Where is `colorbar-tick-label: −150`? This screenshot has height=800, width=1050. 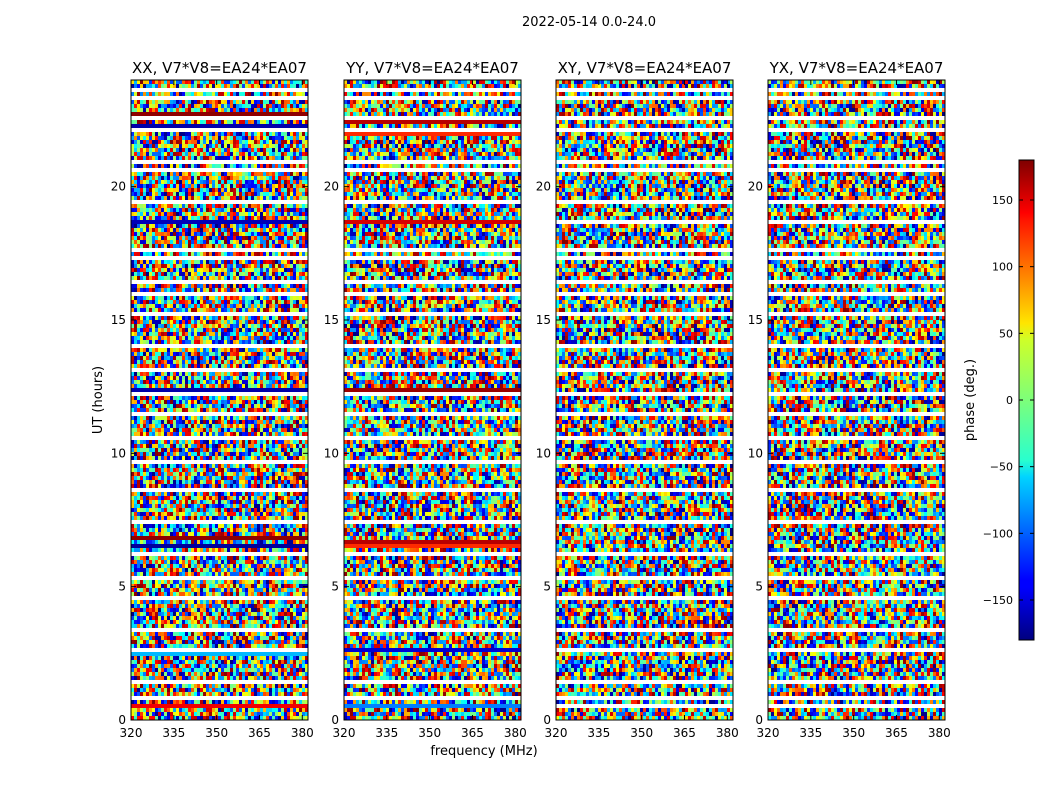
colorbar-tick-label: −150 is located at coordinates (998, 600).